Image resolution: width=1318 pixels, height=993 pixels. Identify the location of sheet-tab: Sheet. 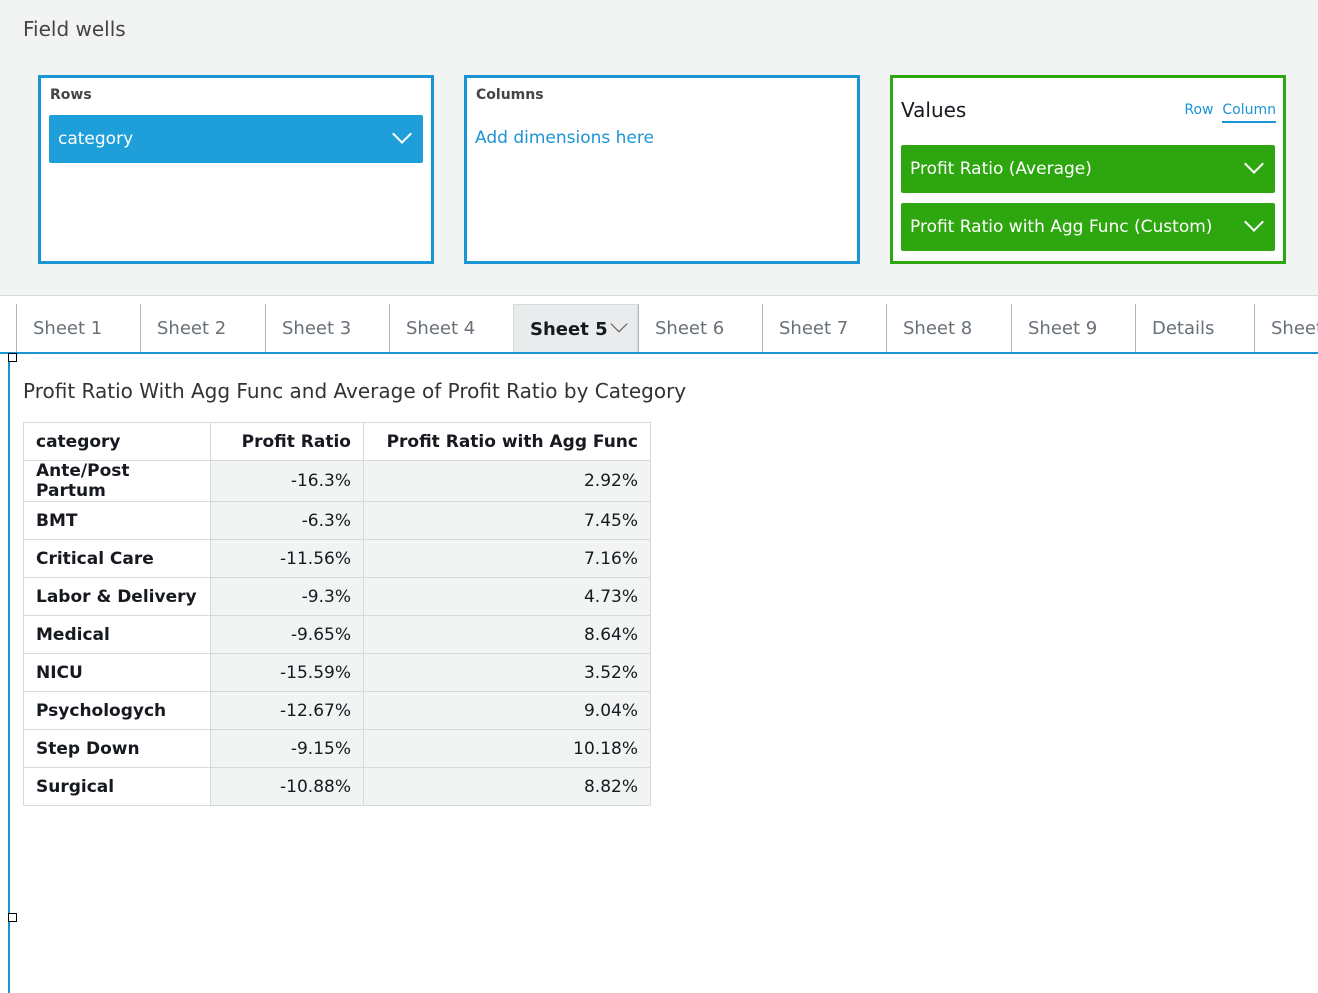
(1286, 328).